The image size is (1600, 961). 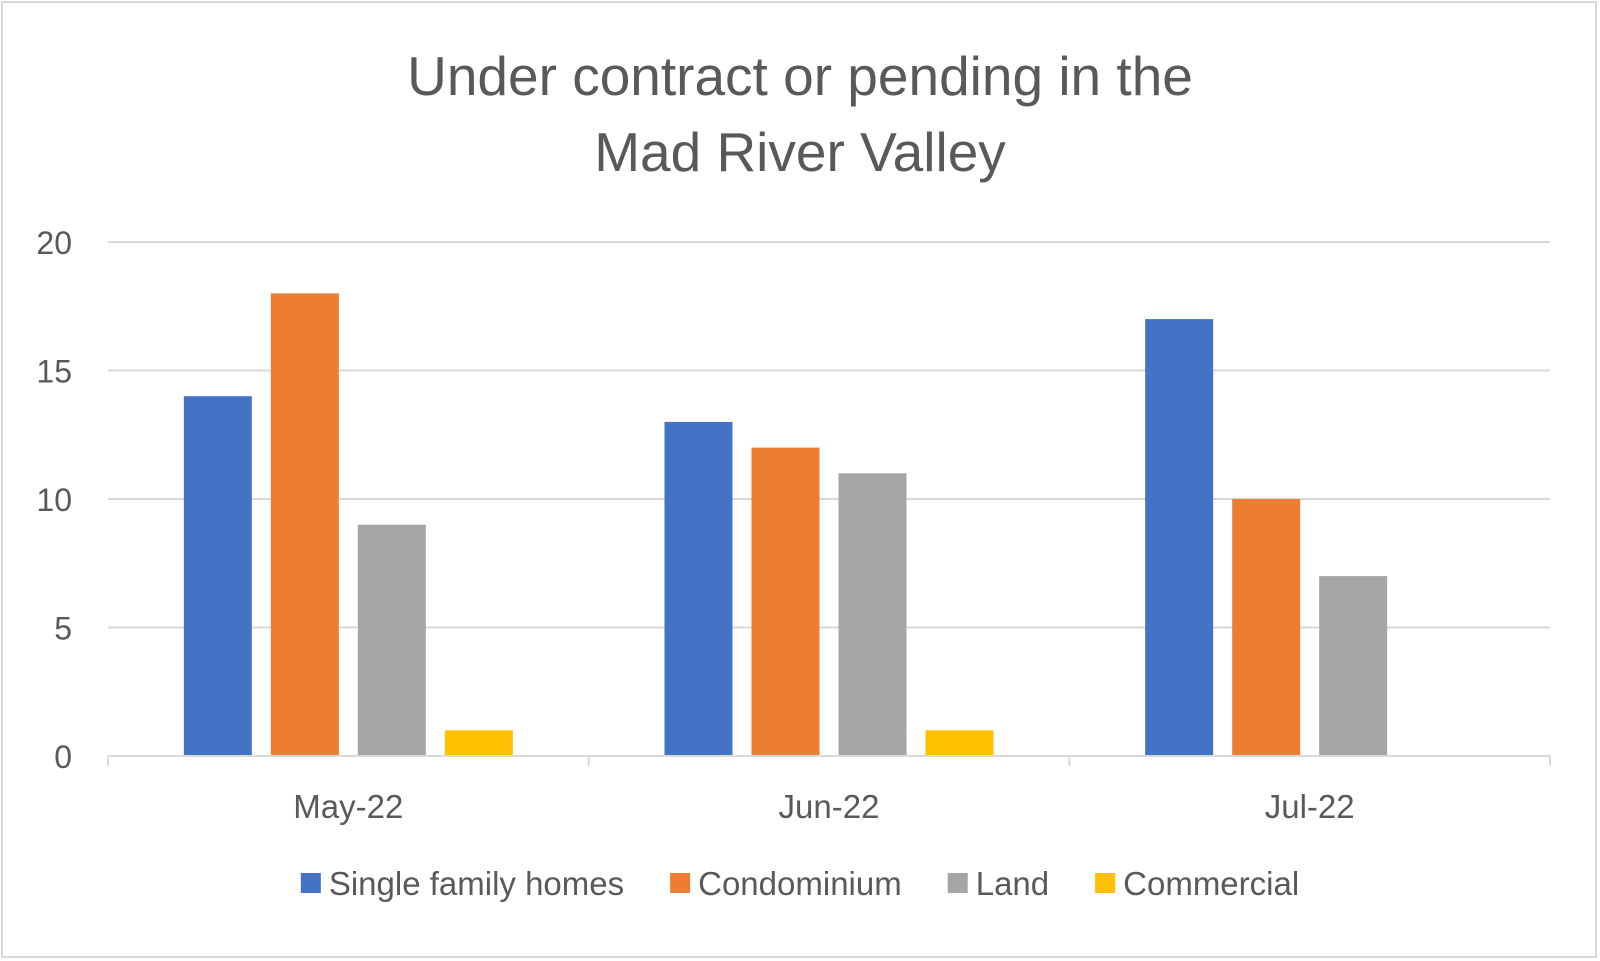 What do you see at coordinates (54, 372) in the screenshot?
I see `y-tick-label-15: 15` at bounding box center [54, 372].